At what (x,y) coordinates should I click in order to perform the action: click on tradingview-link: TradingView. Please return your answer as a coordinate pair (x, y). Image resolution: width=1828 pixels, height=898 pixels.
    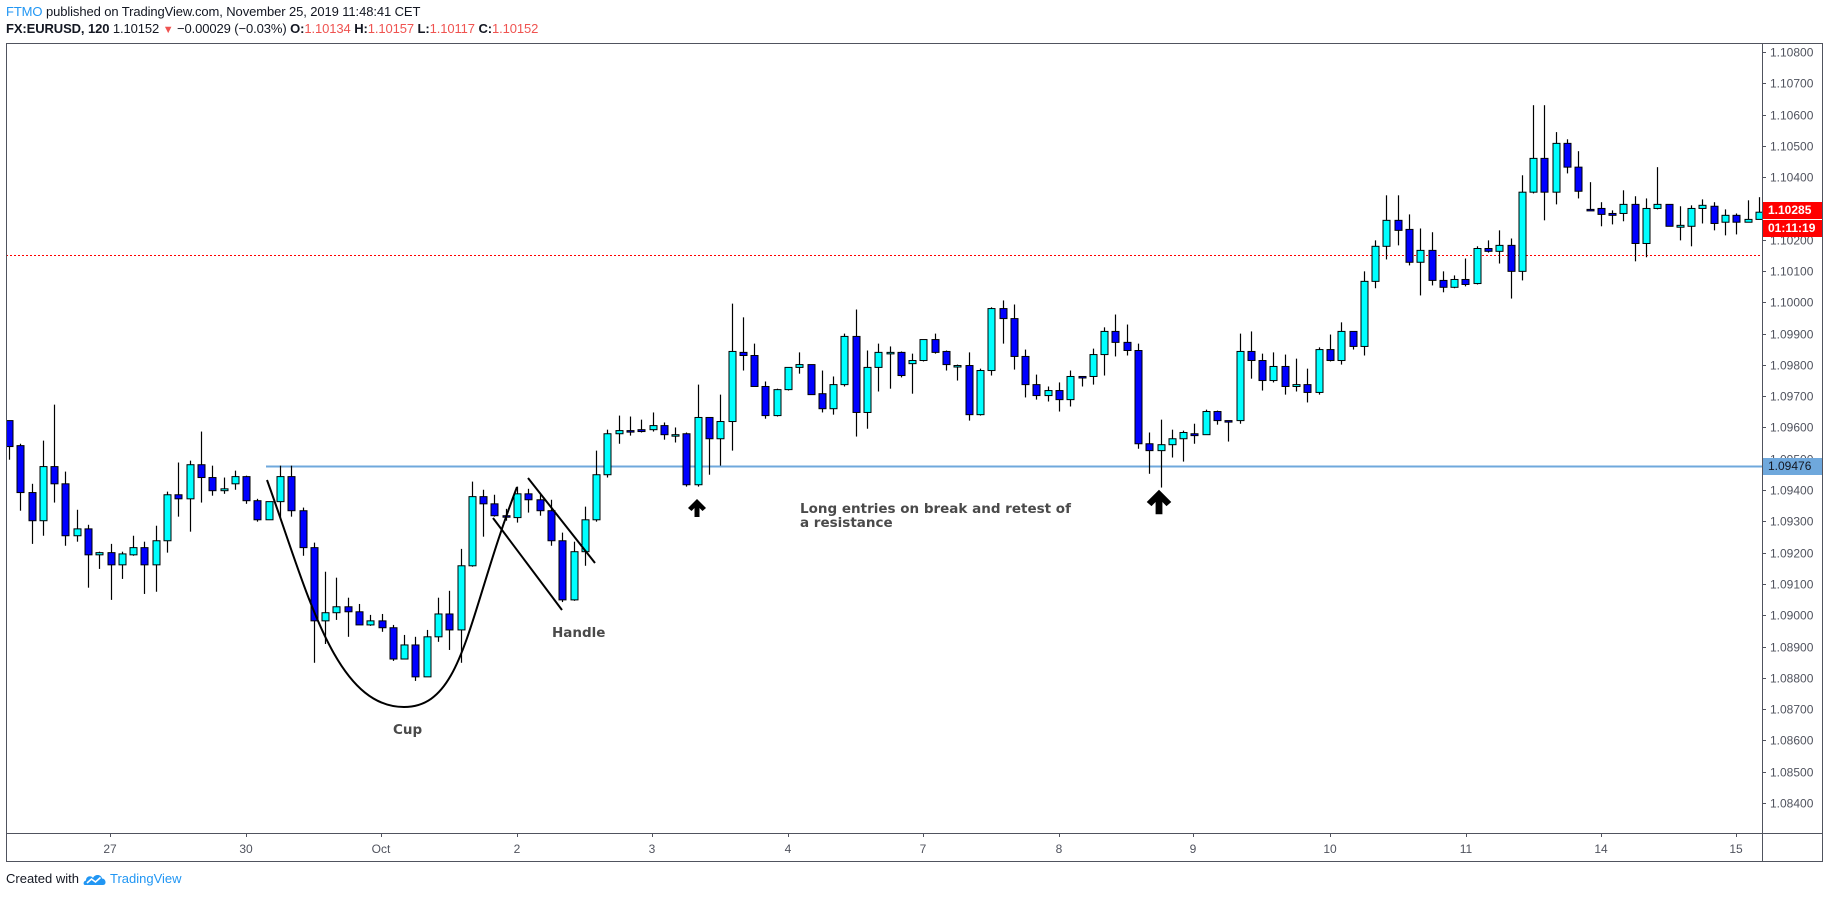
    Looking at the image, I should click on (132, 878).